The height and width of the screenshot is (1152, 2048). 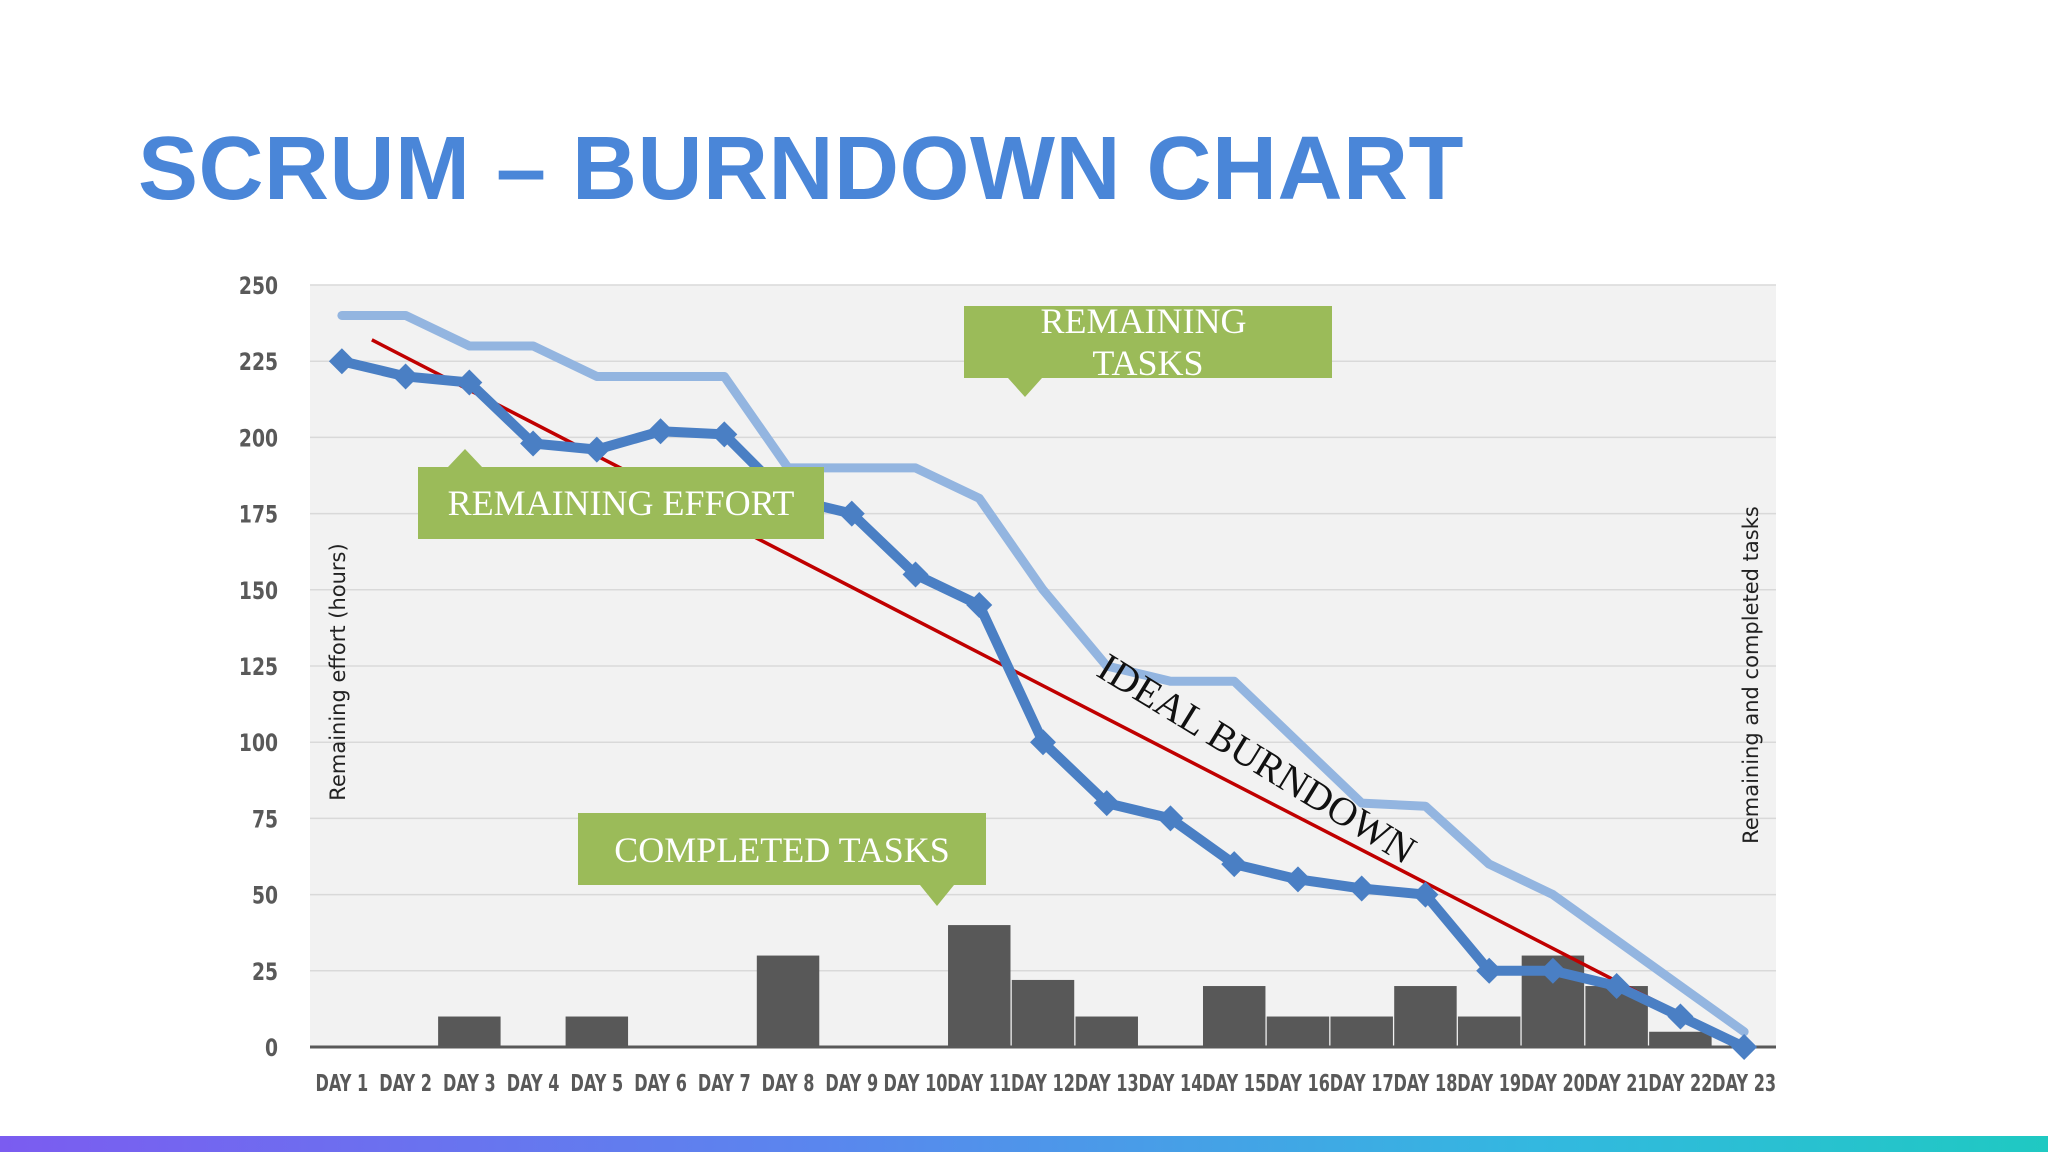 What do you see at coordinates (1489, 1083) in the screenshot?
I see `x-tick-label: DAY 19` at bounding box center [1489, 1083].